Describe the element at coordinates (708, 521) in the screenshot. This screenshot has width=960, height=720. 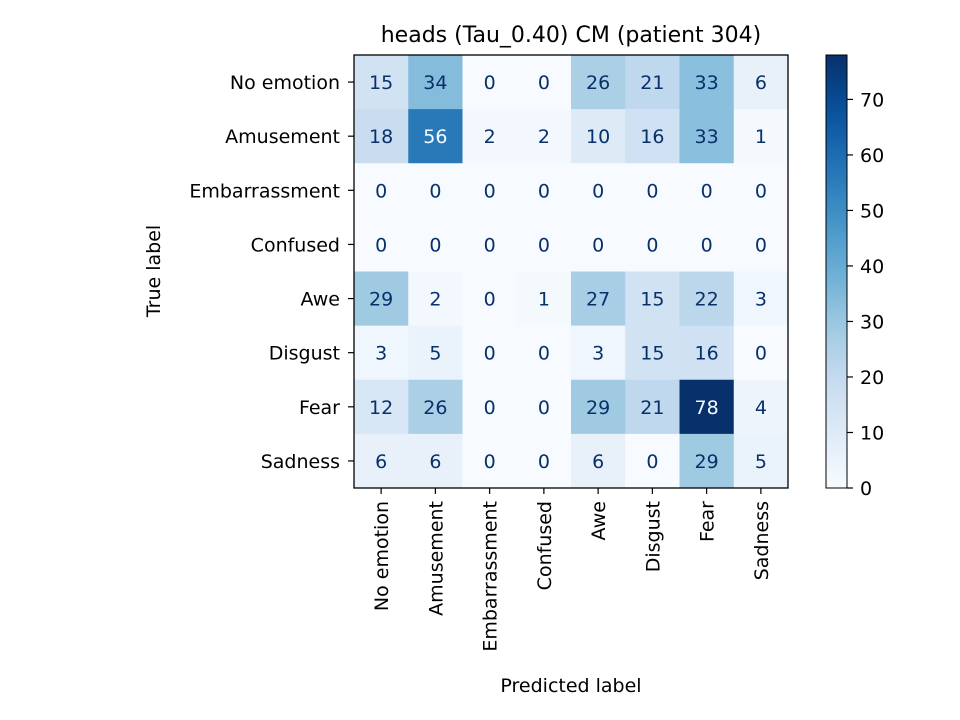
I see `x-tick-label: Fear` at that location.